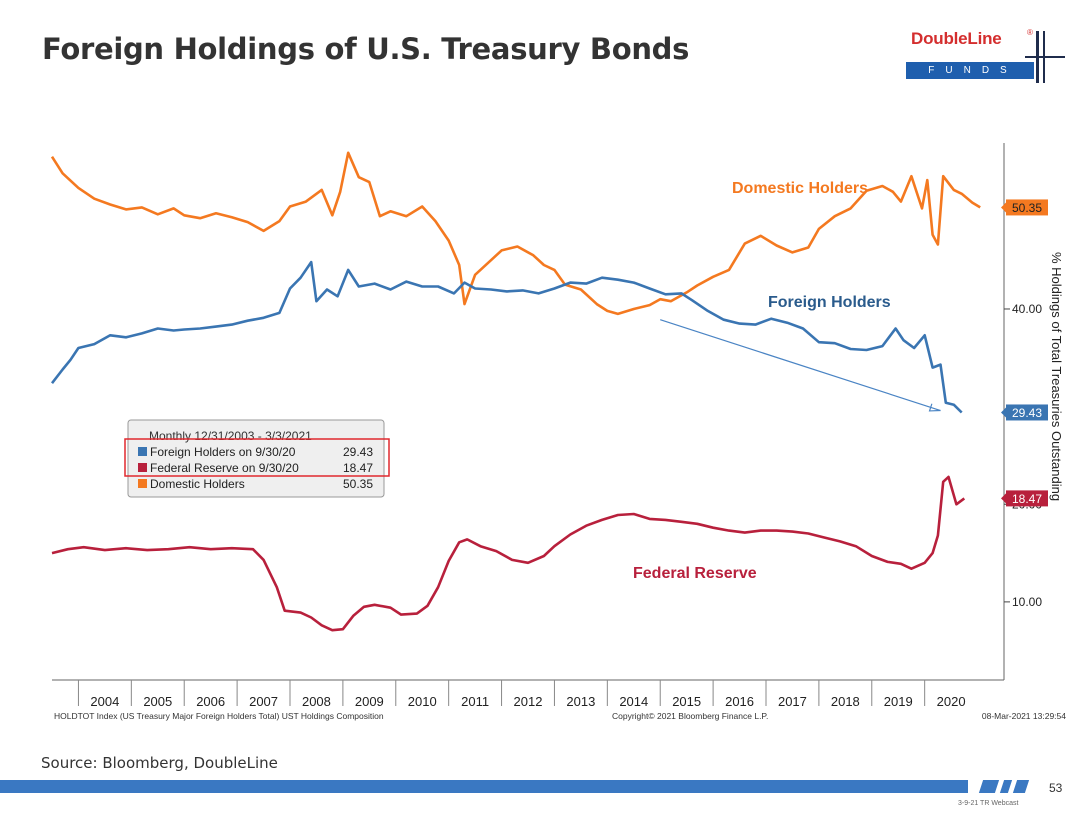  I want to click on x-tick-label: 2013, so click(580, 701).